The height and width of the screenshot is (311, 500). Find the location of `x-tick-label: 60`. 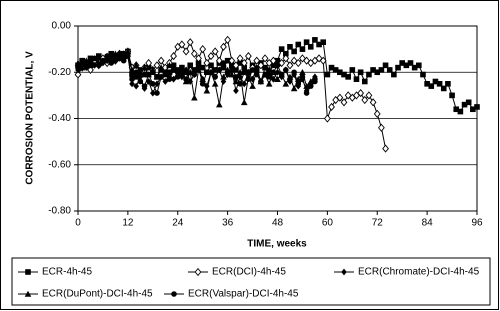

x-tick-label: 60 is located at coordinates (328, 223).